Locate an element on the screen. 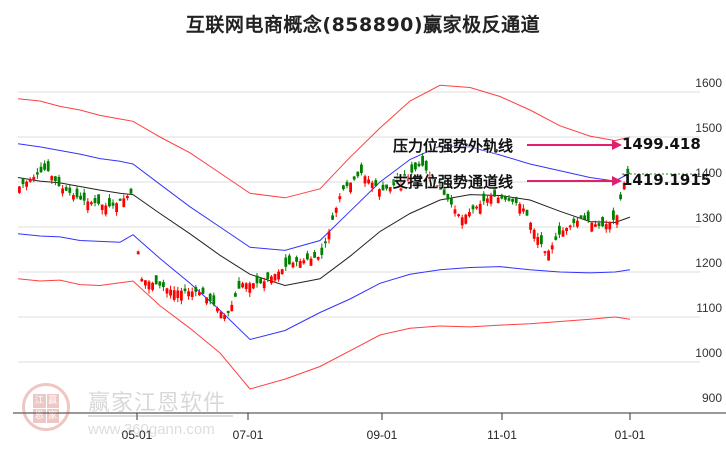 The image size is (726, 450). y-tick-label: 900 is located at coordinates (711, 398).